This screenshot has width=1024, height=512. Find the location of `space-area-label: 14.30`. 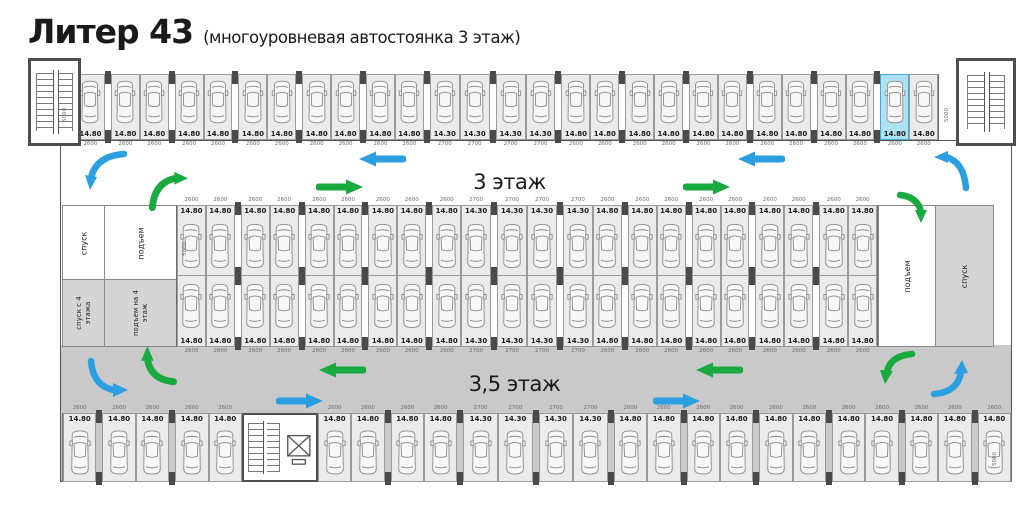

space-area-label: 14.30 is located at coordinates (578, 341).